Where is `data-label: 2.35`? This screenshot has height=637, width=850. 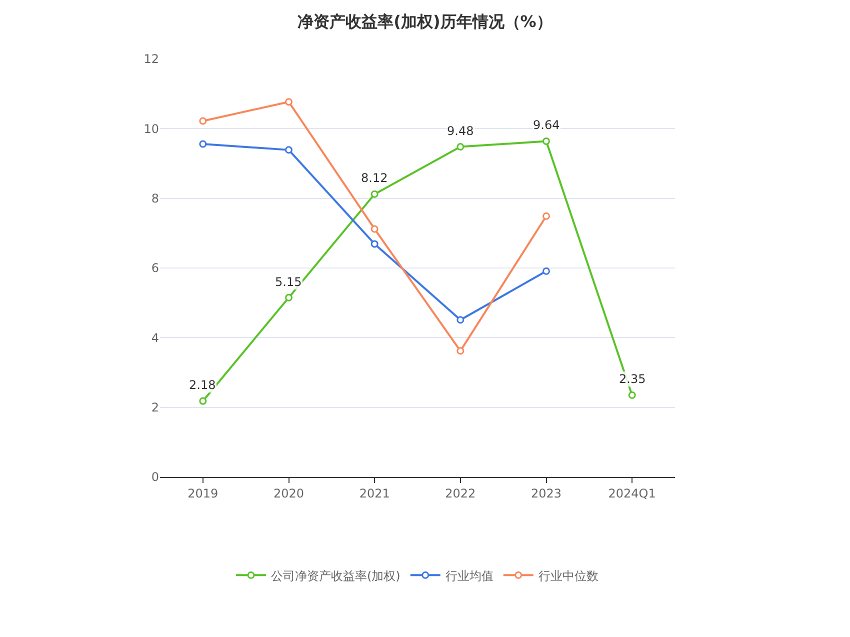
data-label: 2.35 is located at coordinates (632, 379).